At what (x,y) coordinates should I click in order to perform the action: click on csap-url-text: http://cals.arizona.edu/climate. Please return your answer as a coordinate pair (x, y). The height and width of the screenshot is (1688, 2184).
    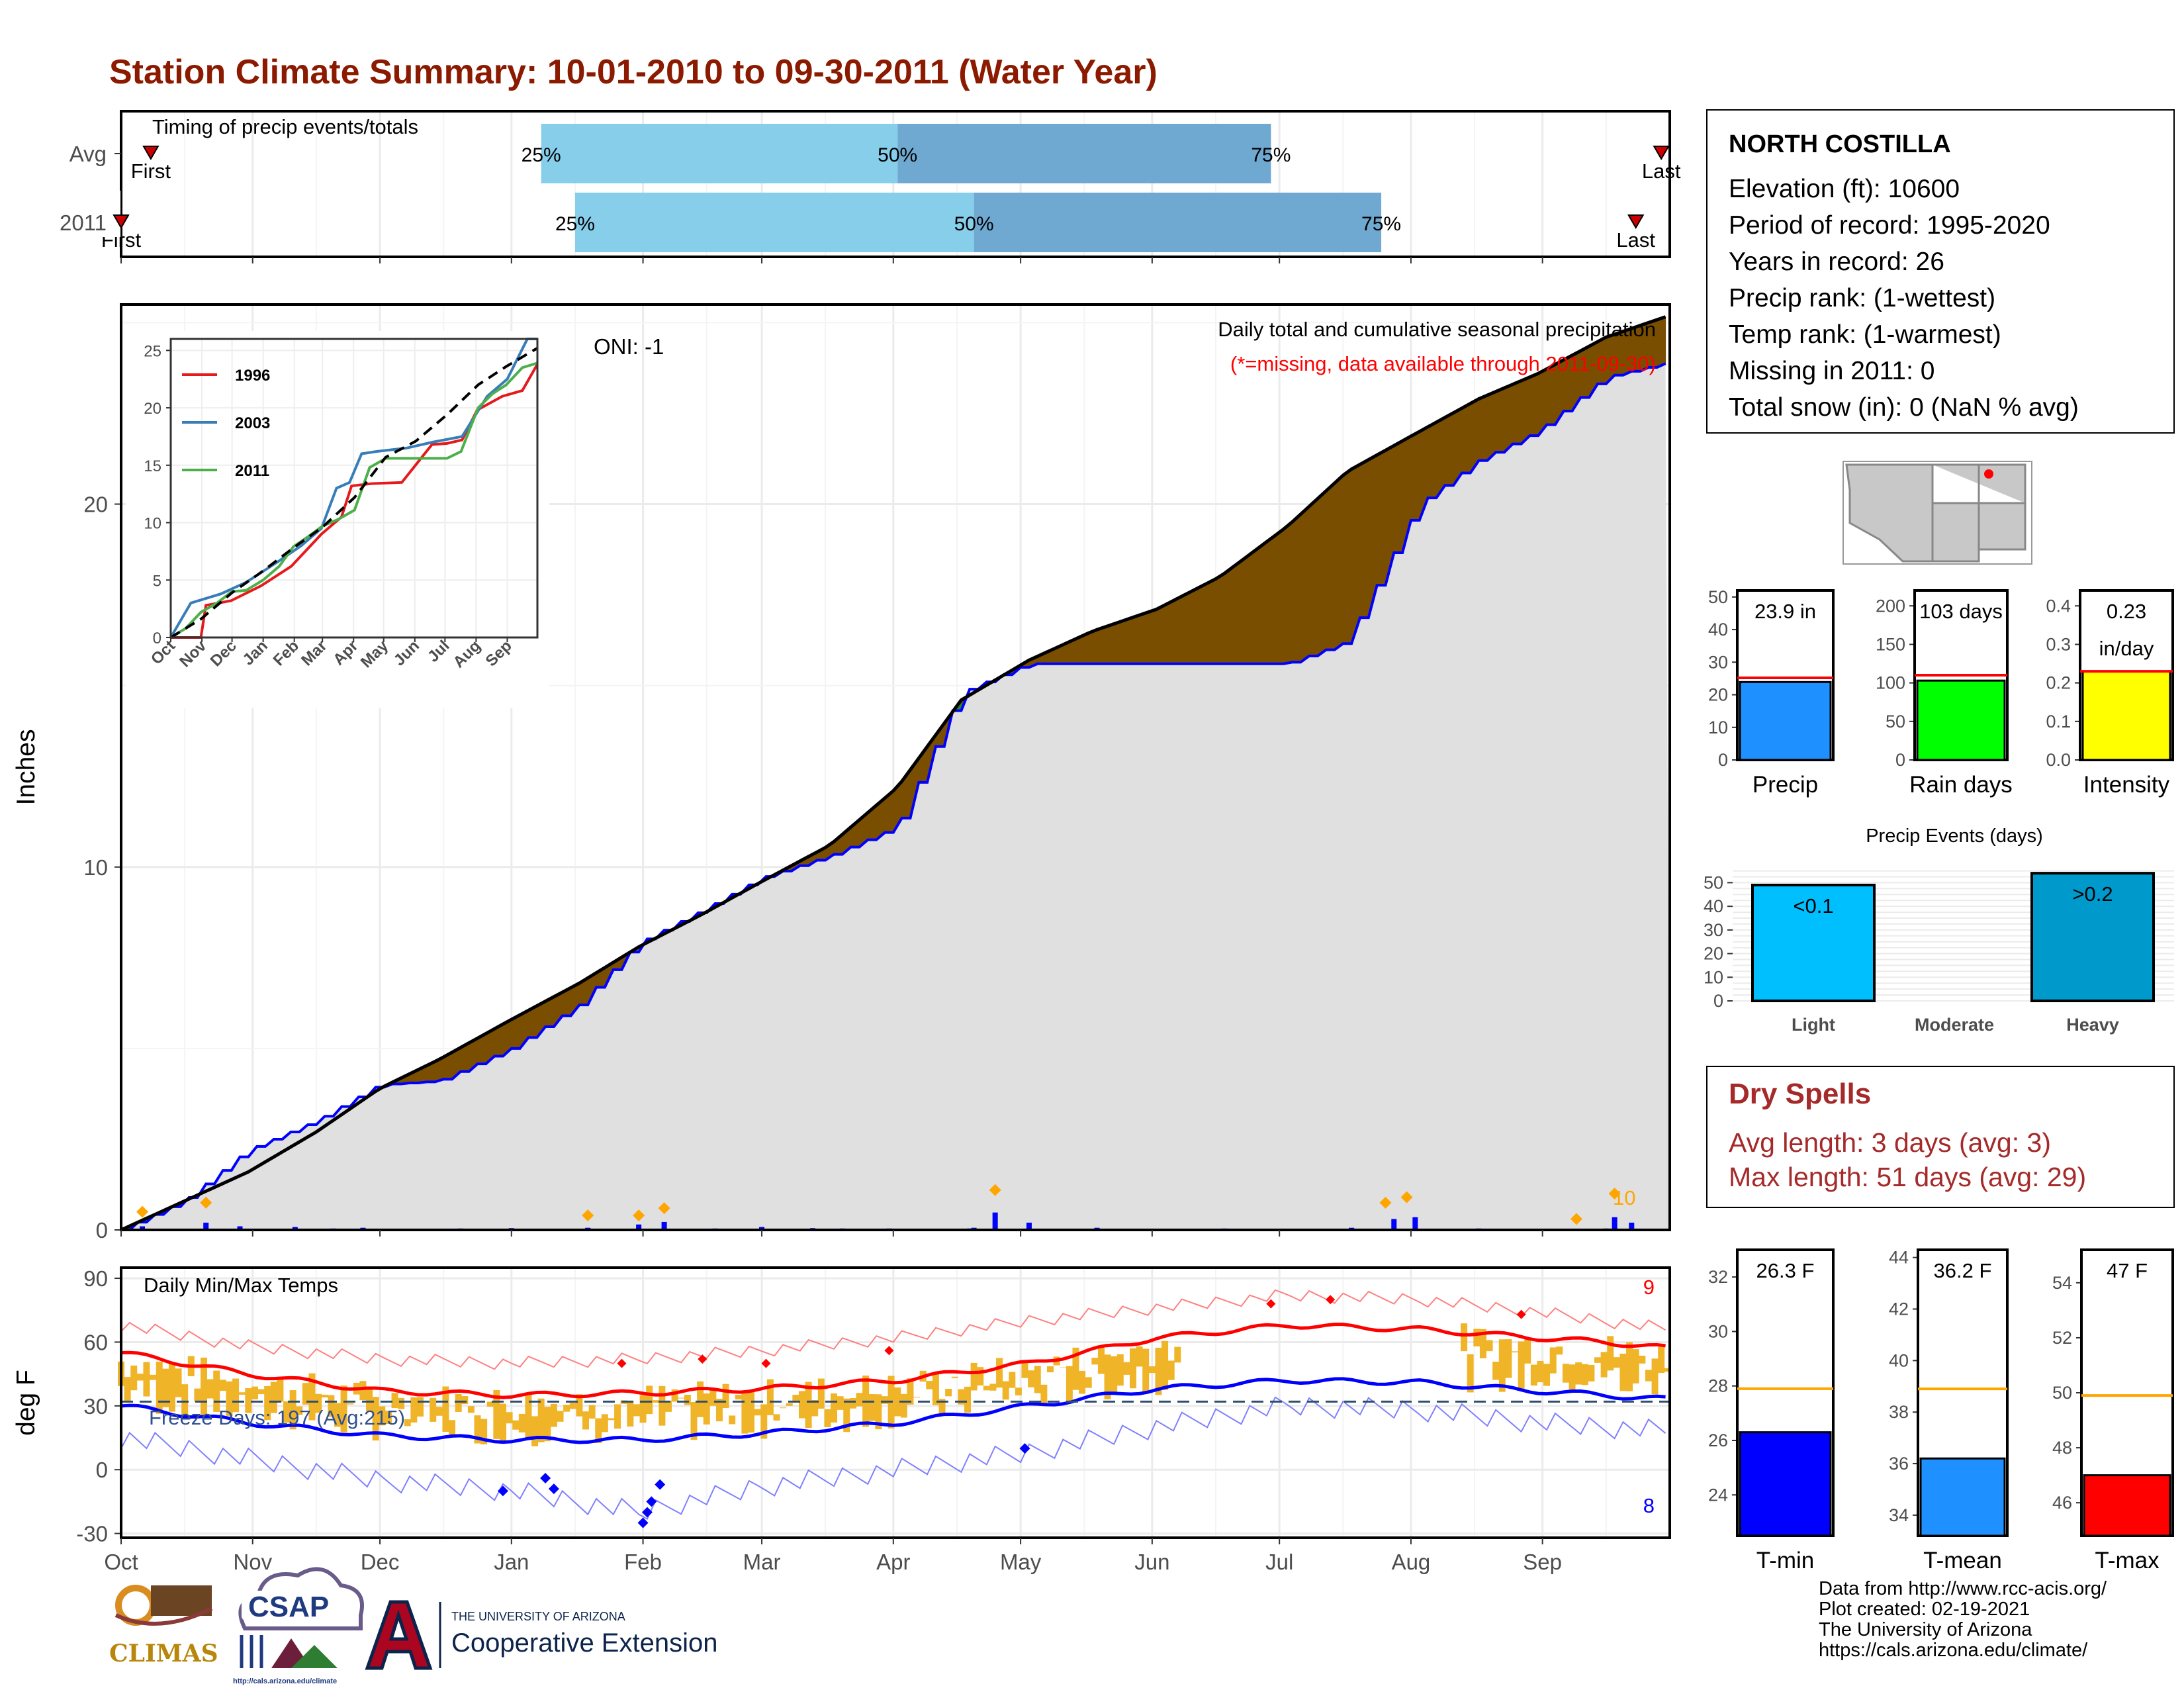
    Looking at the image, I should click on (285, 1681).